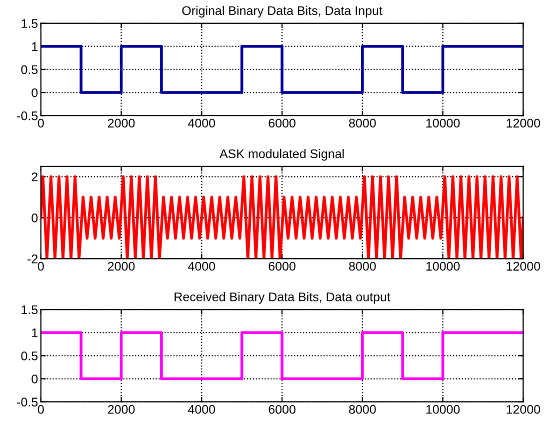 The width and height of the screenshot is (545, 423). I want to click on chart-title: Received Binary Data Bits, Data output, so click(282, 298).